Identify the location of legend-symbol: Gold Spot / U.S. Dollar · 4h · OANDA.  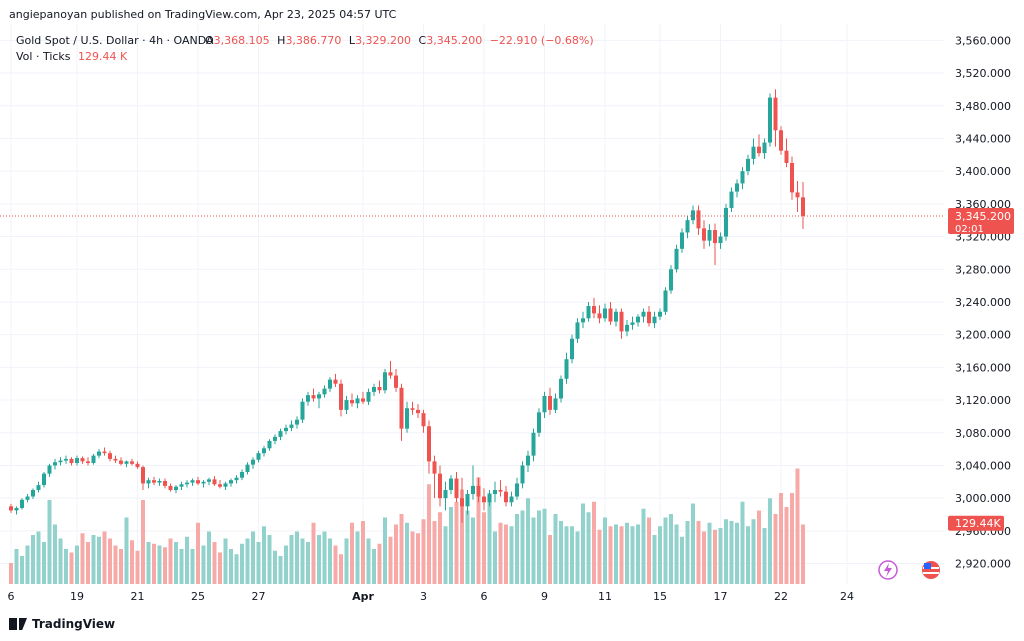
(115, 40).